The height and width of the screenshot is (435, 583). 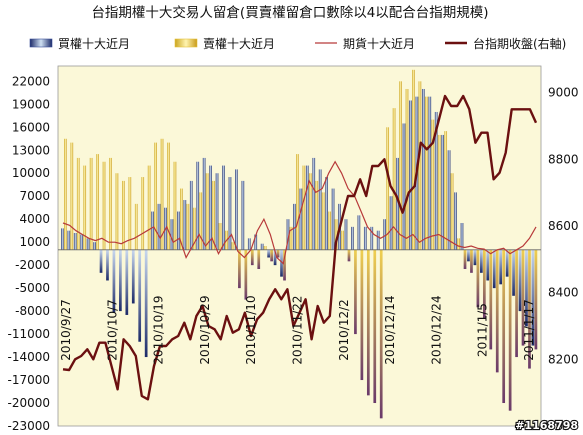 I want to click on y-left-tick-label: -8000, so click(x=32, y=311).